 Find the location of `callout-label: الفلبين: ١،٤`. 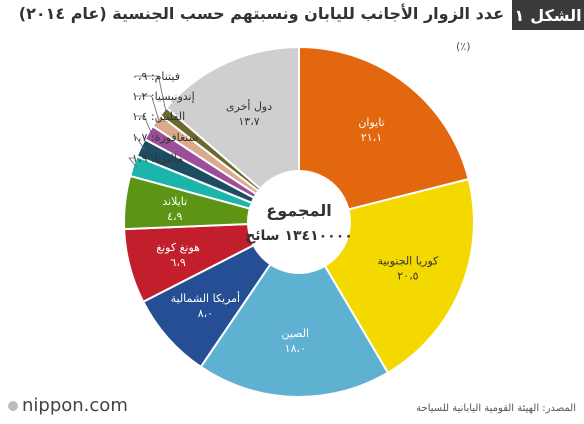

callout-label: الفلبين: ١،٤ is located at coordinates (158, 116).